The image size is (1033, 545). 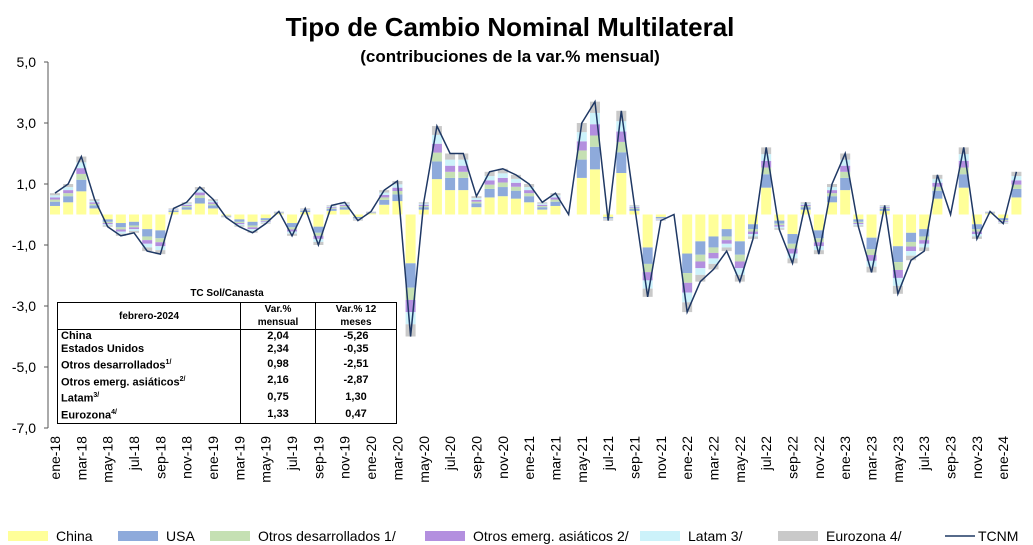 I want to click on legend-label: Latam 3/, so click(x=715, y=536).